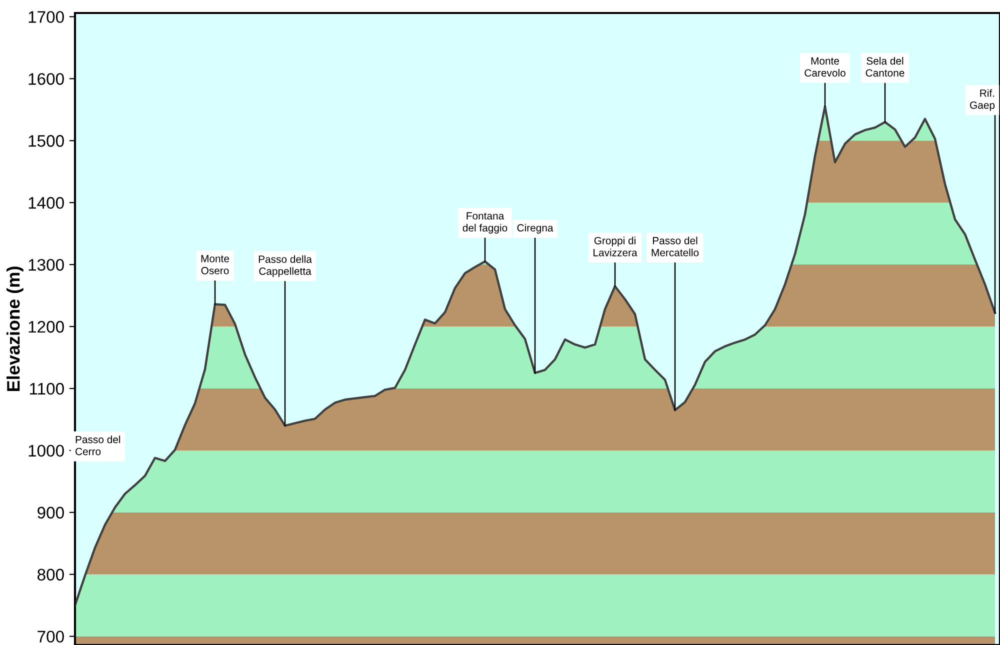  Describe the element at coordinates (46, 450) in the screenshot. I see `y-tick-label: 1000` at that location.